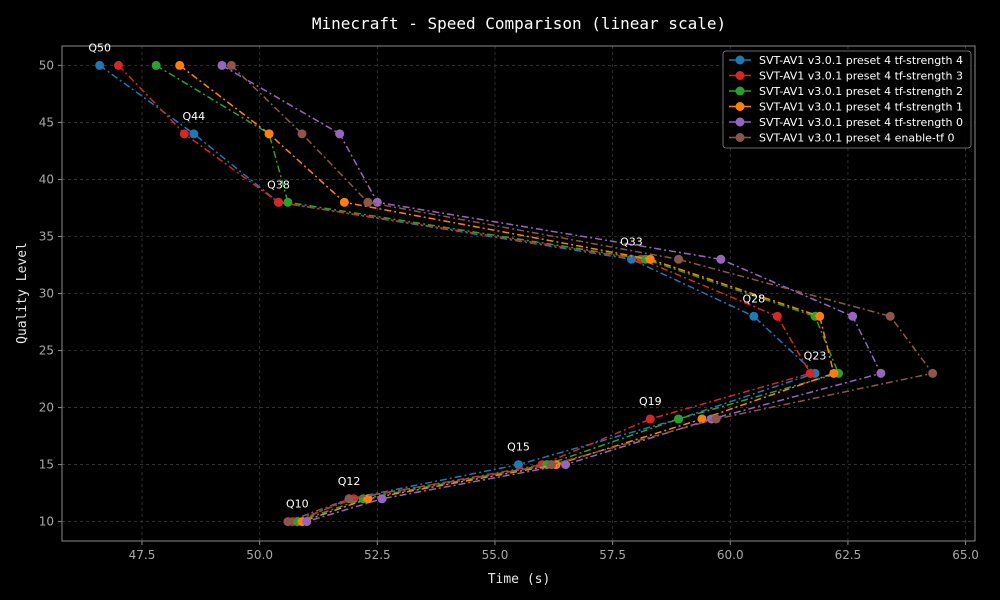  Describe the element at coordinates (297, 504) in the screenshot. I see `quality-annotation: Q10` at that location.